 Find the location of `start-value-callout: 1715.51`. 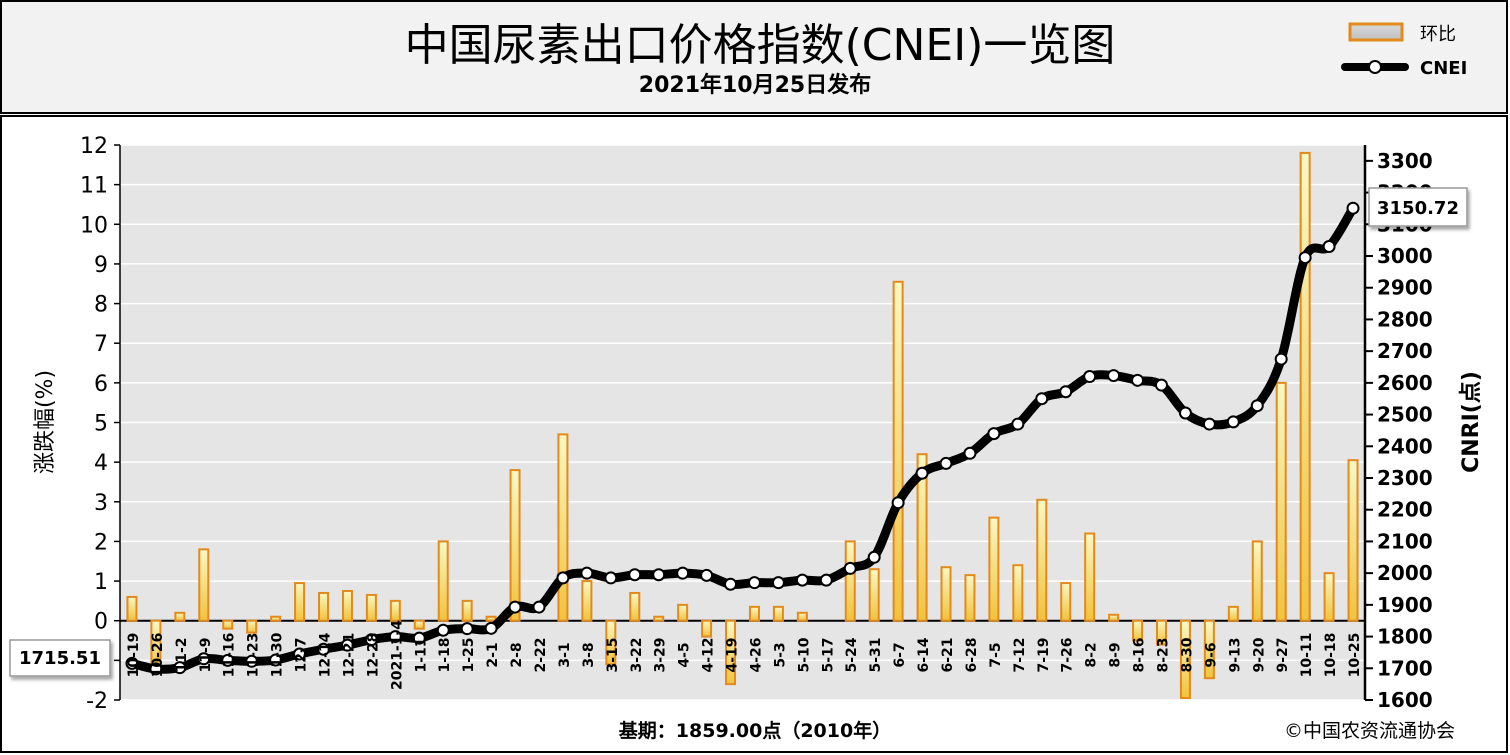

start-value-callout: 1715.51 is located at coordinates (60, 658).